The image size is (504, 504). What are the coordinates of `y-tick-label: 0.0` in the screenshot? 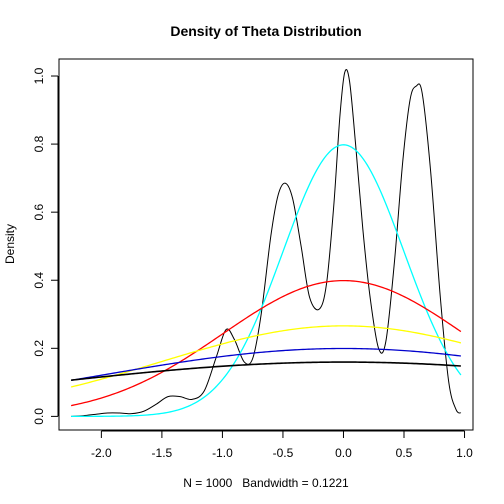 It's located at (39, 416).